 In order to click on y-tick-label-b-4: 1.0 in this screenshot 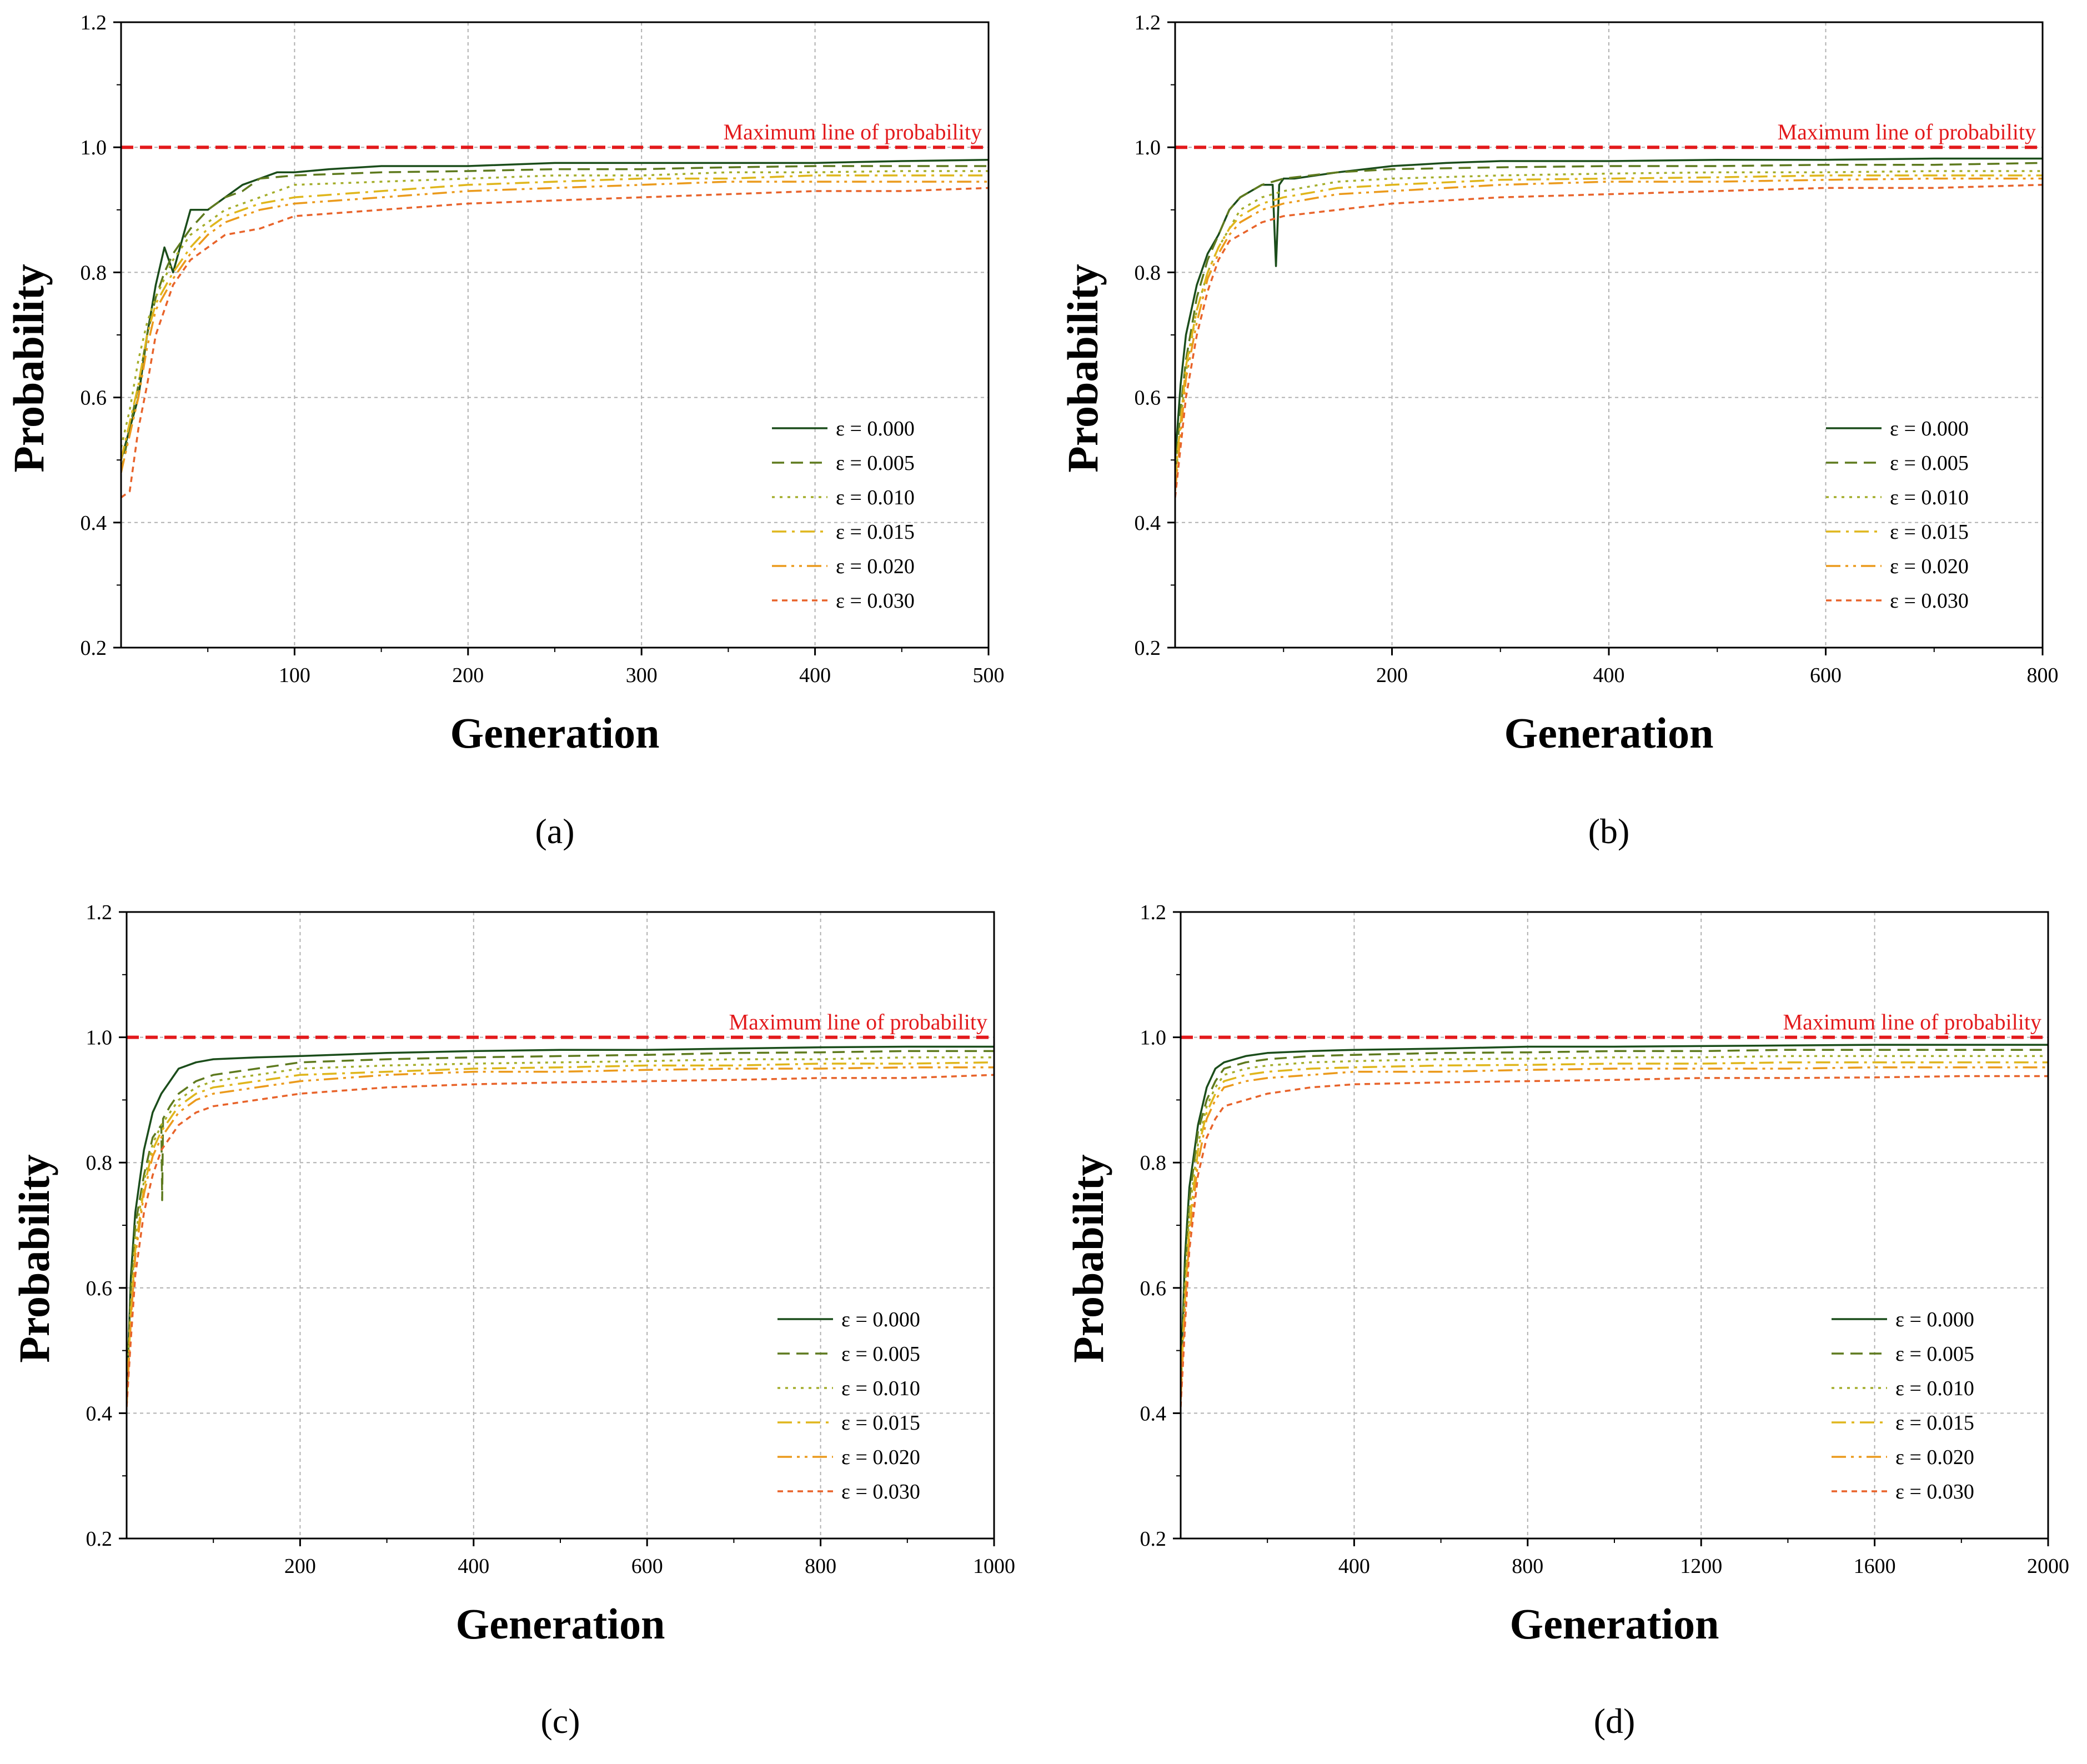, I will do `click(1148, 147)`.